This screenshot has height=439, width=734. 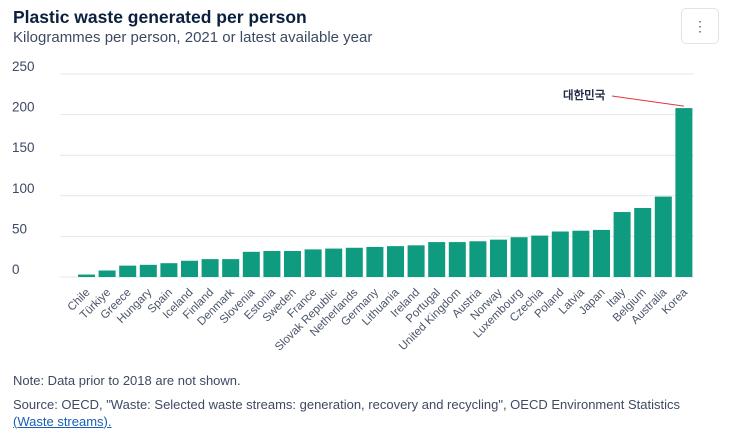 I want to click on y-tick-label: 50, so click(x=19, y=228).